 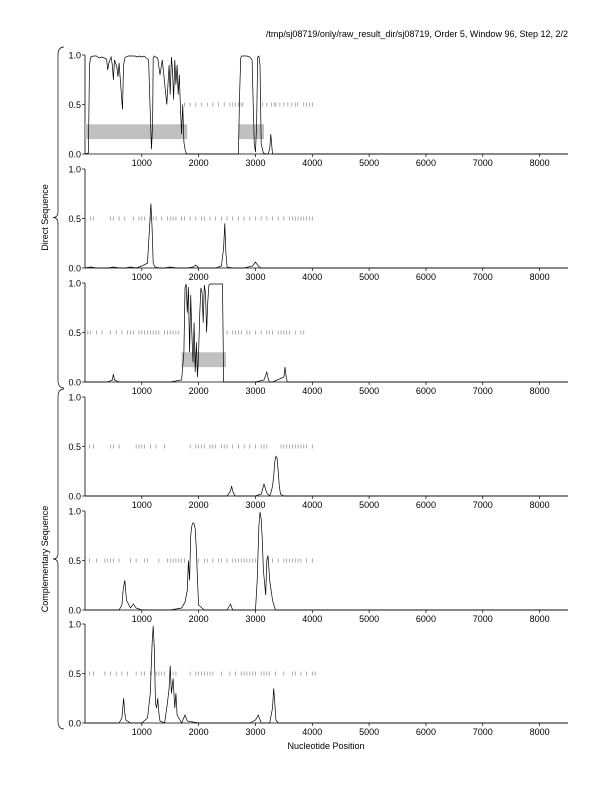 I want to click on sequence-group: Direct Sequence, so click(x=52, y=217).